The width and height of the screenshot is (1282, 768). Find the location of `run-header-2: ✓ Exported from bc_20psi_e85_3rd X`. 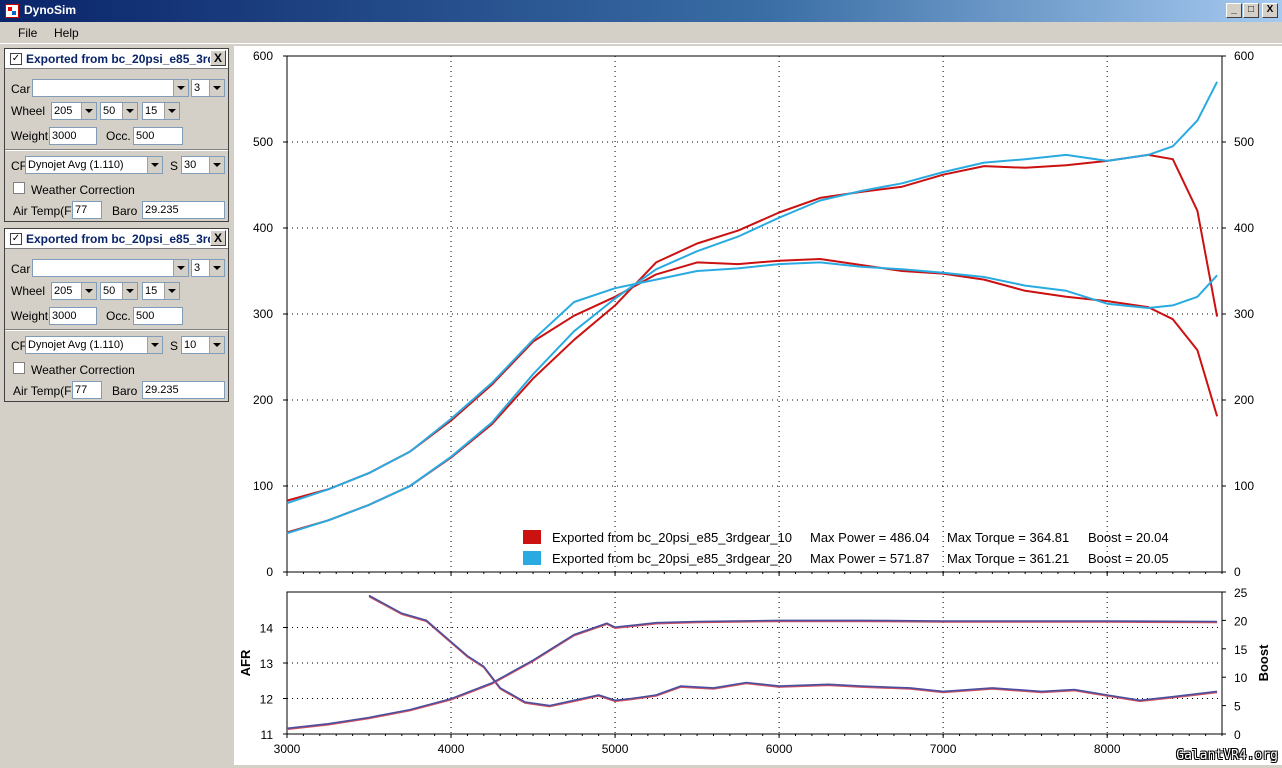

run-header-2: ✓ Exported from bc_20psi_e85_3rd X is located at coordinates (116, 239).